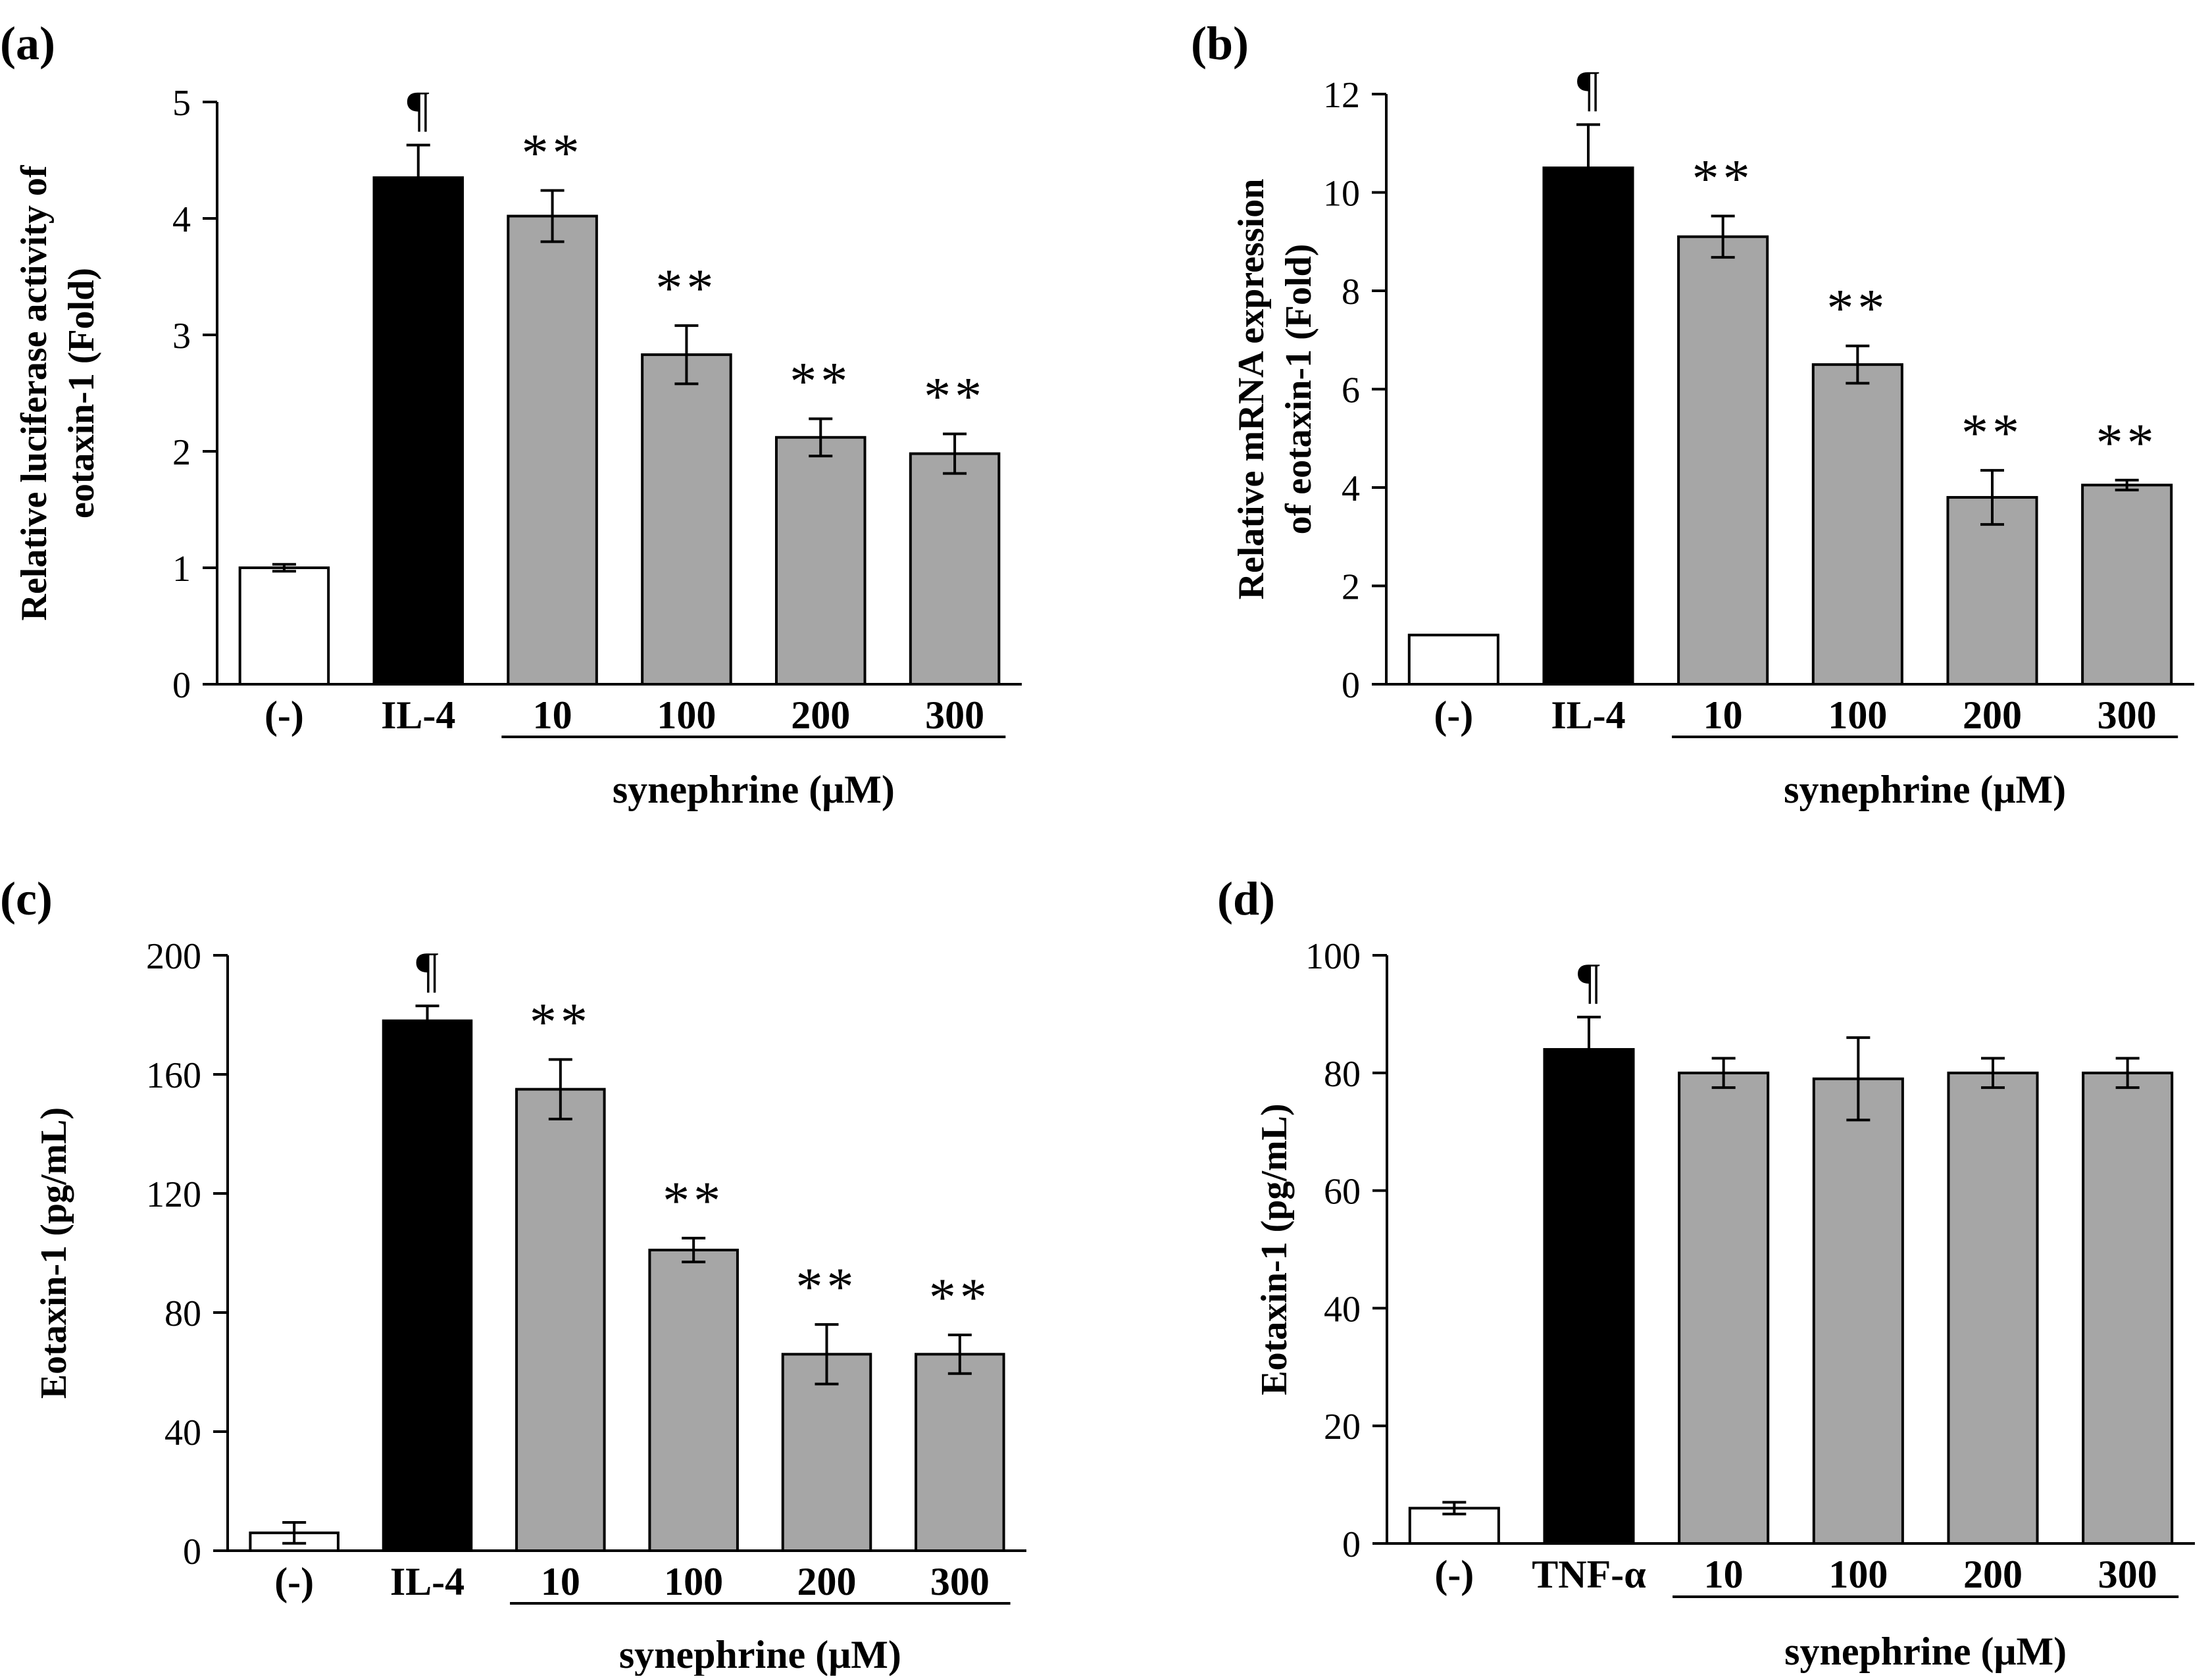 This screenshot has height=1679, width=2212. Describe the element at coordinates (1589, 1574) in the screenshot. I see `x-category-label: TNF-α` at that location.